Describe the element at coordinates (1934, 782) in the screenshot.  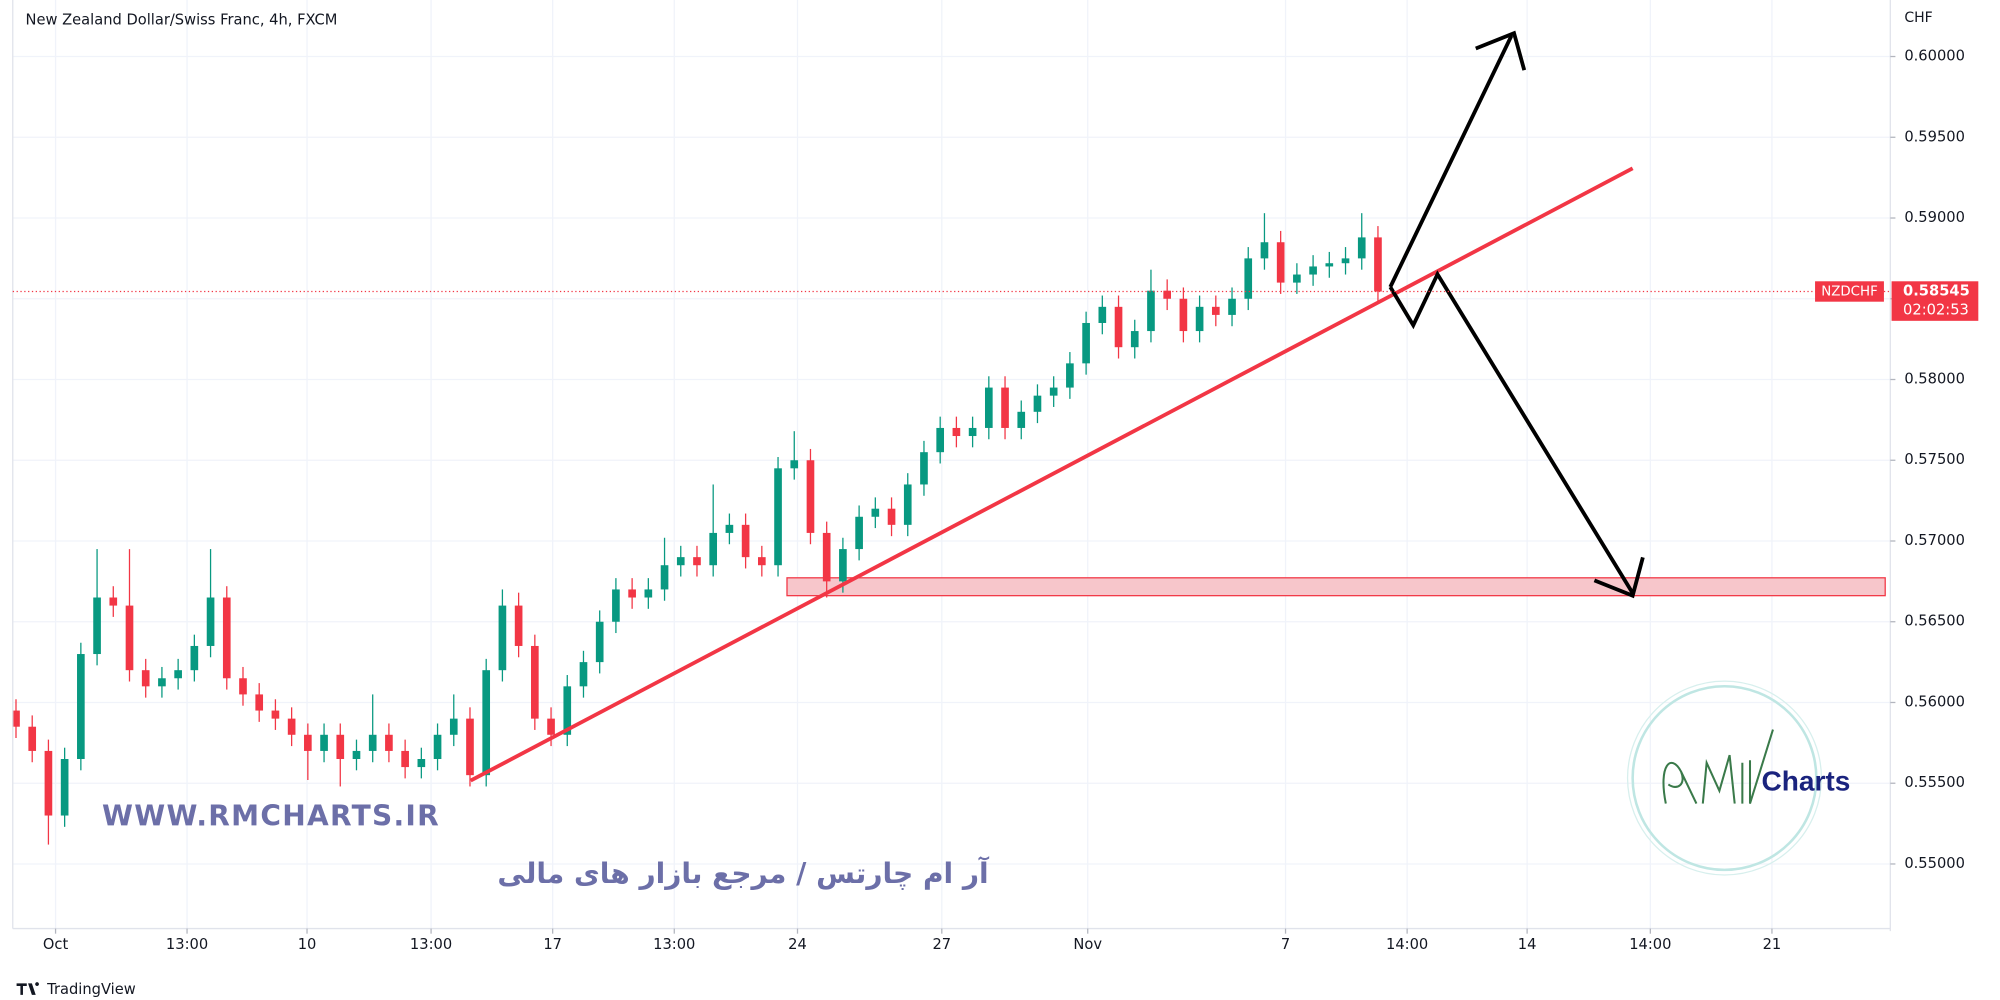
I see `y-tick-label: 0.55500` at that location.